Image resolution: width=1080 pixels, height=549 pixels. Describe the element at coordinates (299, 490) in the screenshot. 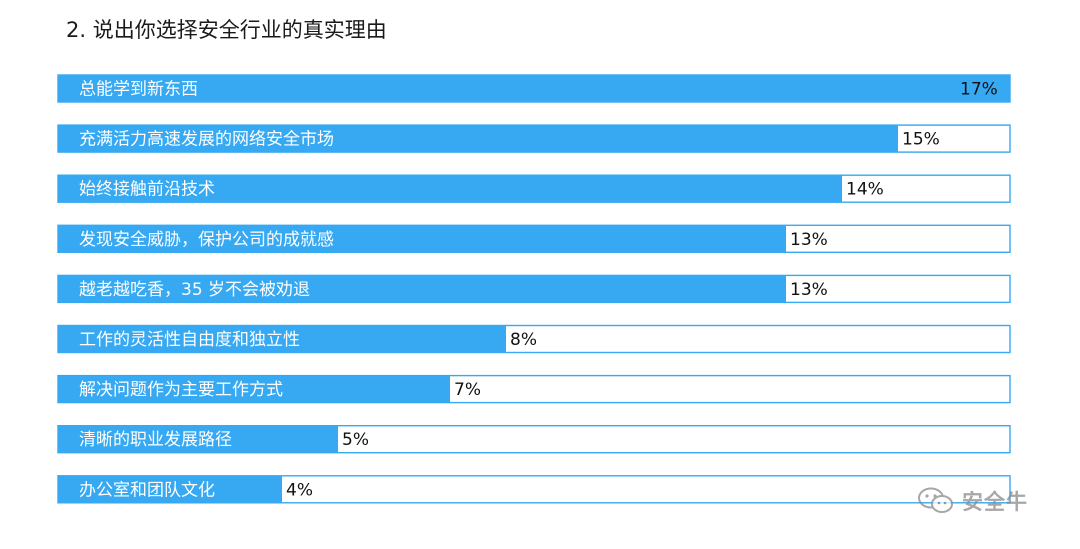

I see `value-label: 4%` at that location.